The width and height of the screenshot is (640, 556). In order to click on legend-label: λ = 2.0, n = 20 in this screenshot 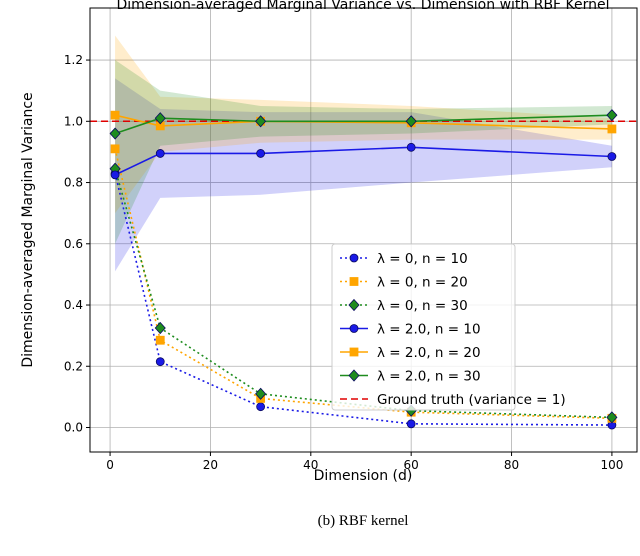, I will do `click(429, 353)`.